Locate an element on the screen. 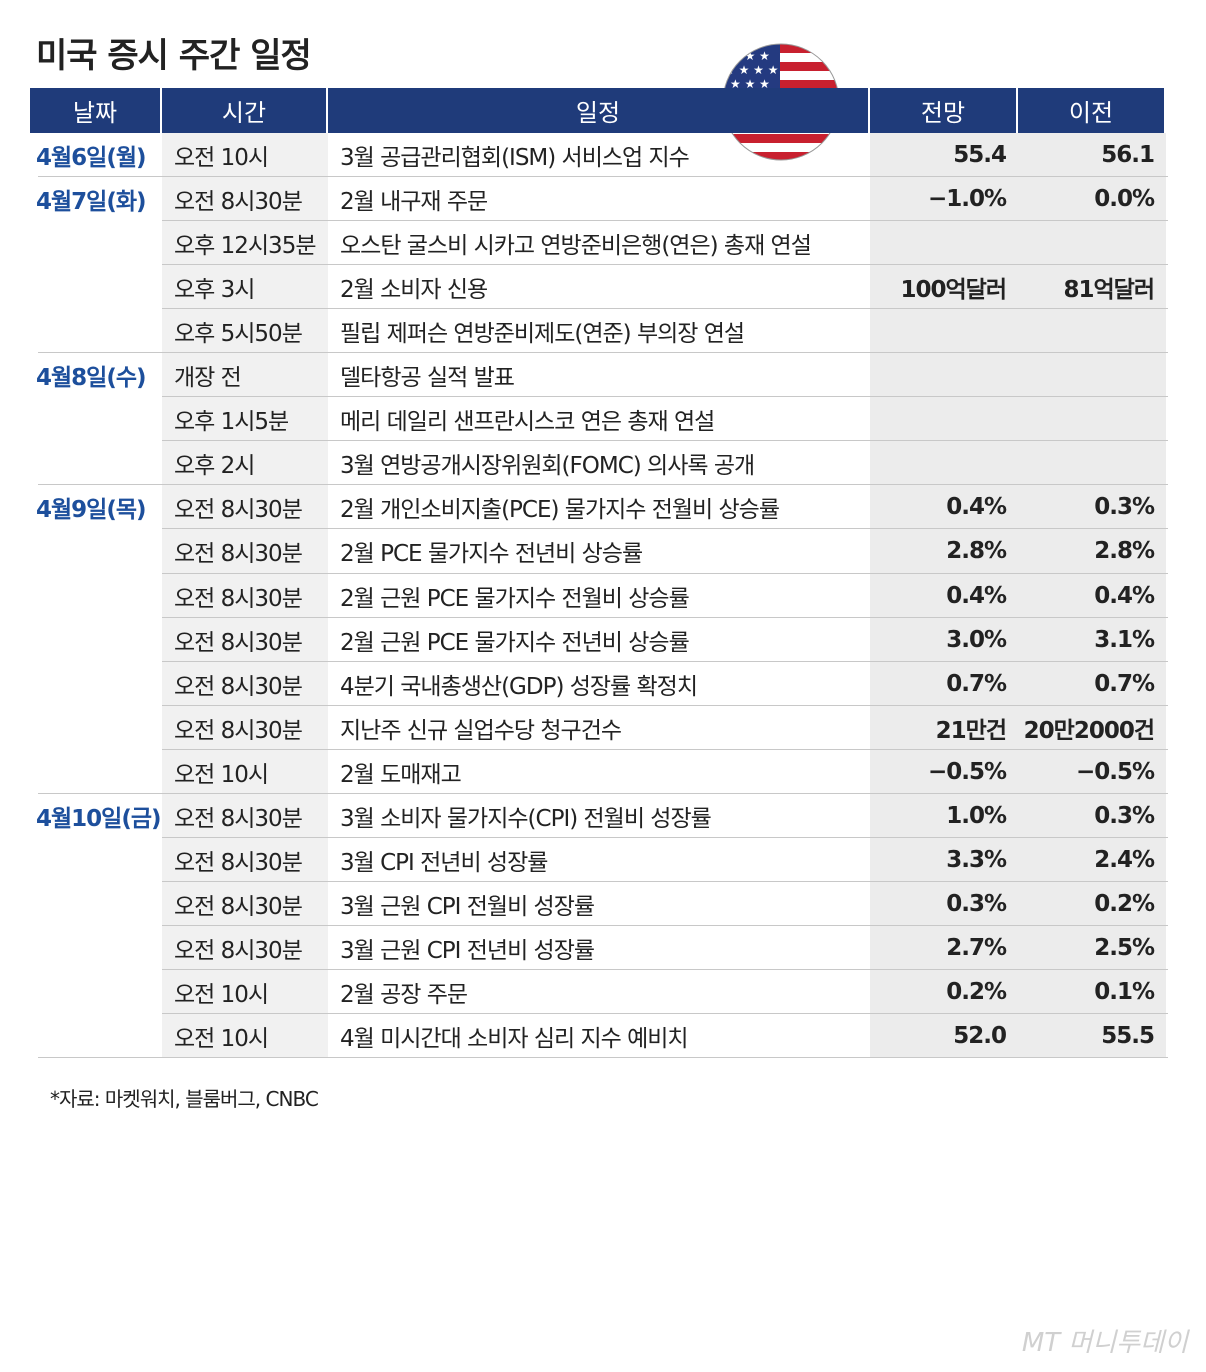 This screenshot has width=1206, height=1372. date-cell: 4월6일(월) is located at coordinates (91, 158).